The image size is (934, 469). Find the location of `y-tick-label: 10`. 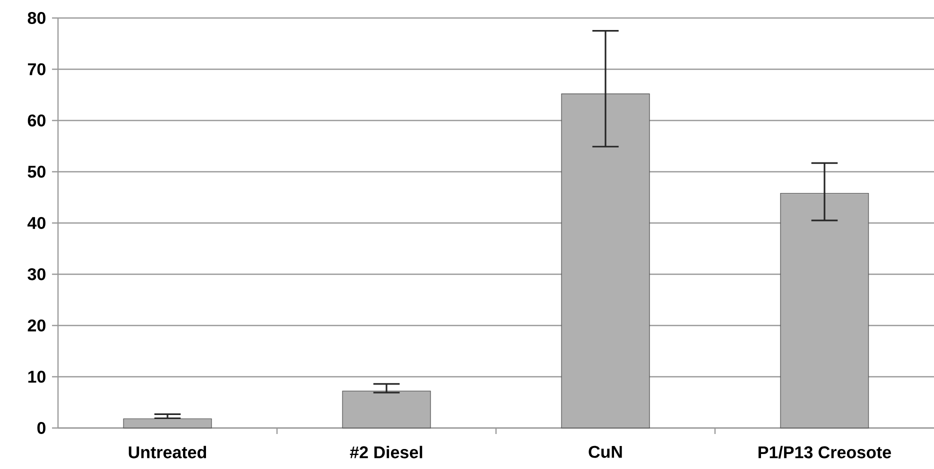

y-tick-label: 10 is located at coordinates (37, 376).